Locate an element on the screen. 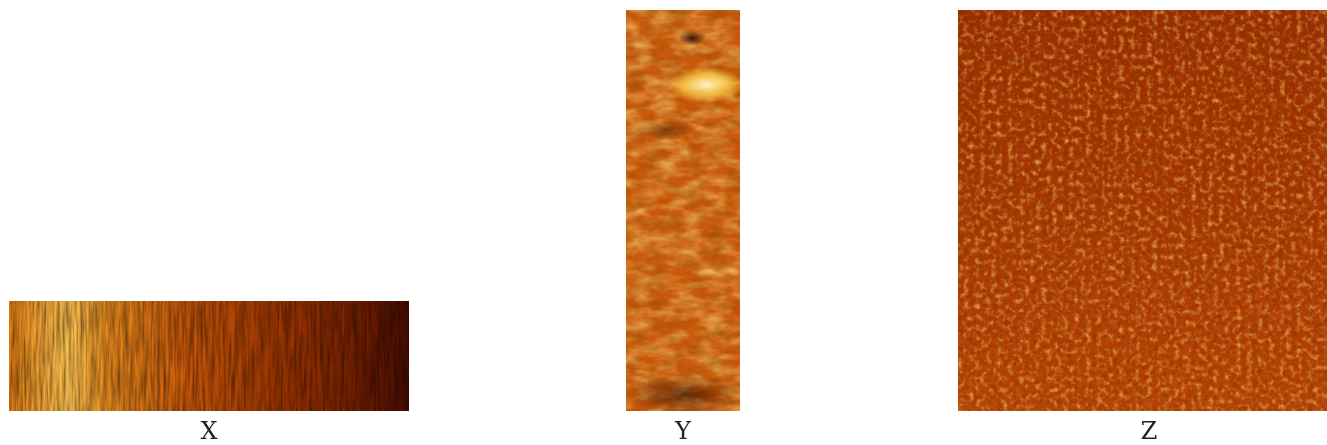  texture-image-y is located at coordinates (683, 210).